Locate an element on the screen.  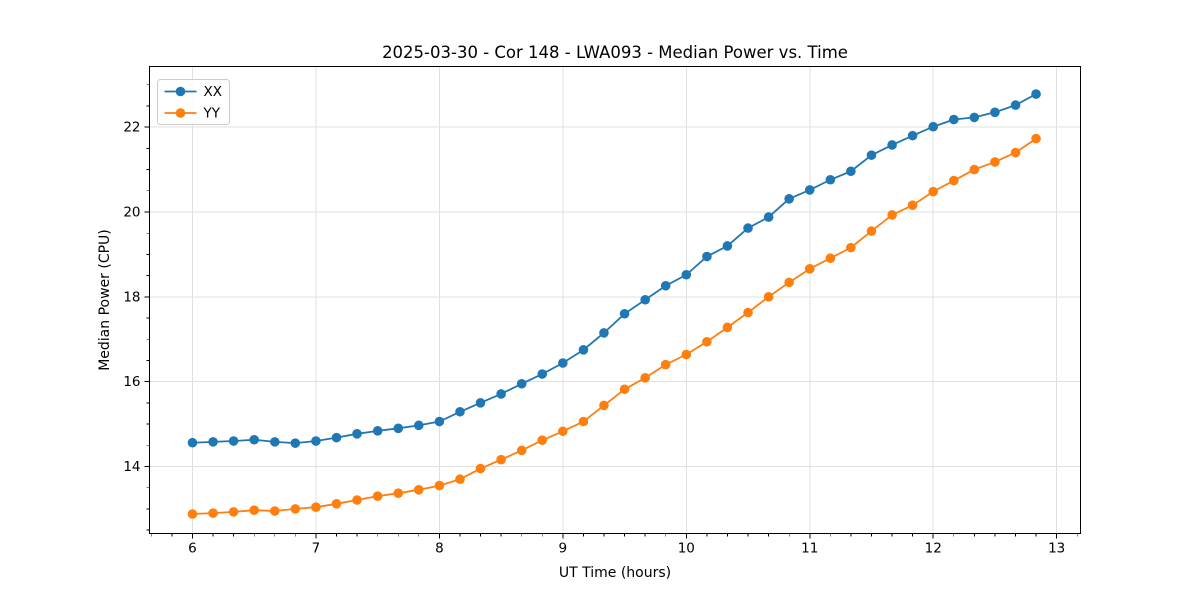
x-tick-label: 8 is located at coordinates (439, 549).